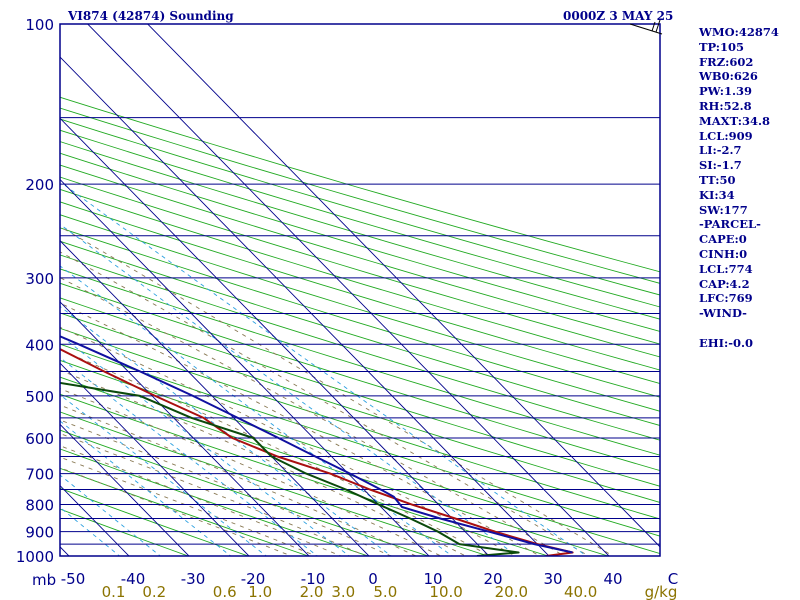 This screenshot has height=600, width=800. What do you see at coordinates (726, 268) in the screenshot?
I see `index-line: LCL:774` at bounding box center [726, 268].